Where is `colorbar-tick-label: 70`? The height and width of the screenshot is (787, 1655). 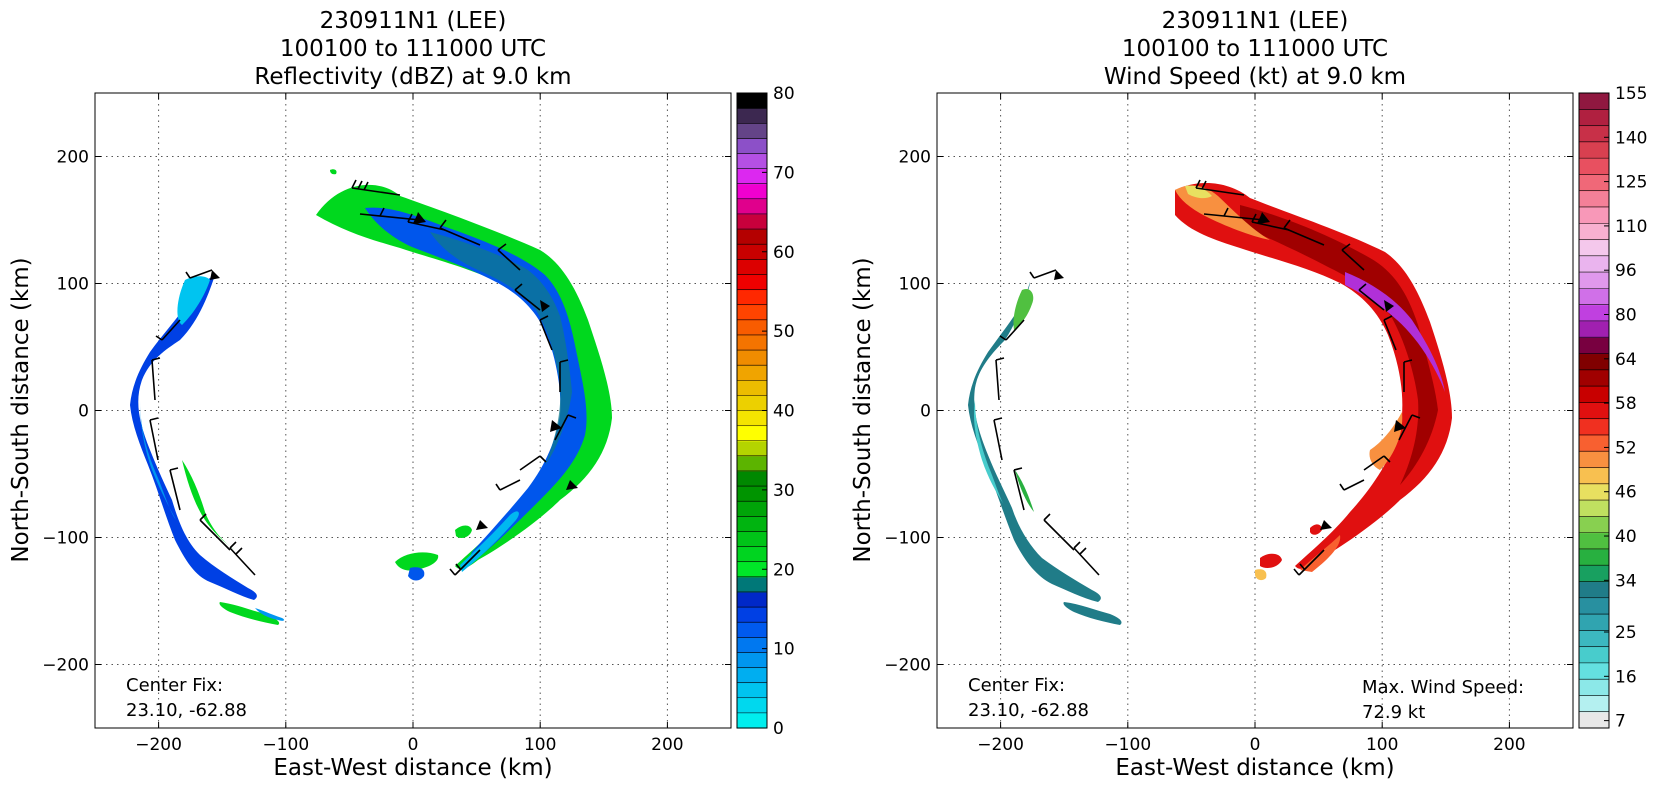
colorbar-tick-label: 70 is located at coordinates (784, 173).